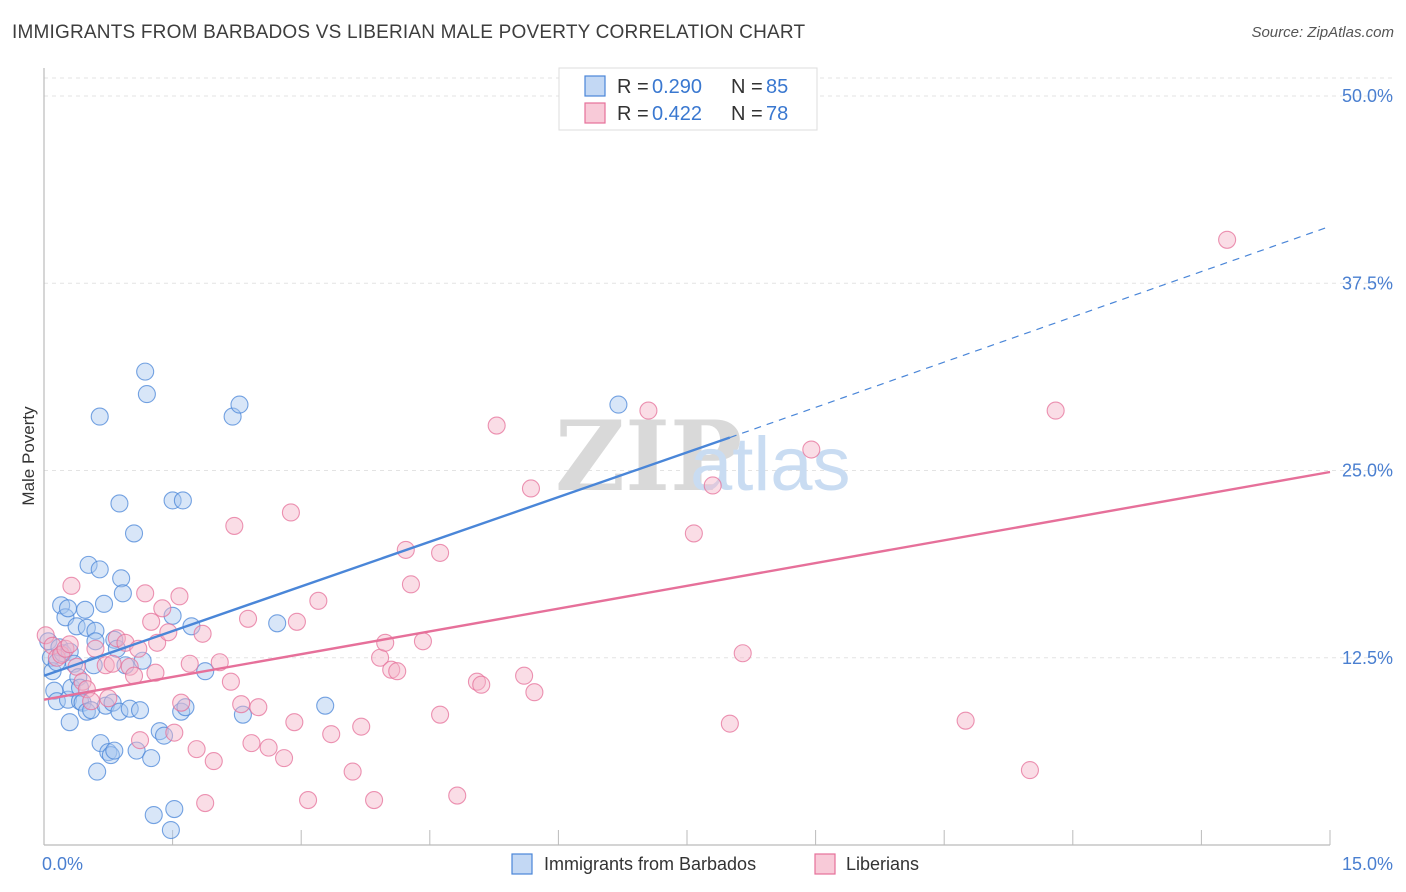 The image size is (1406, 892). I want to click on series-legend-label-barbados: Immigrants from Barbados, so click(650, 864).